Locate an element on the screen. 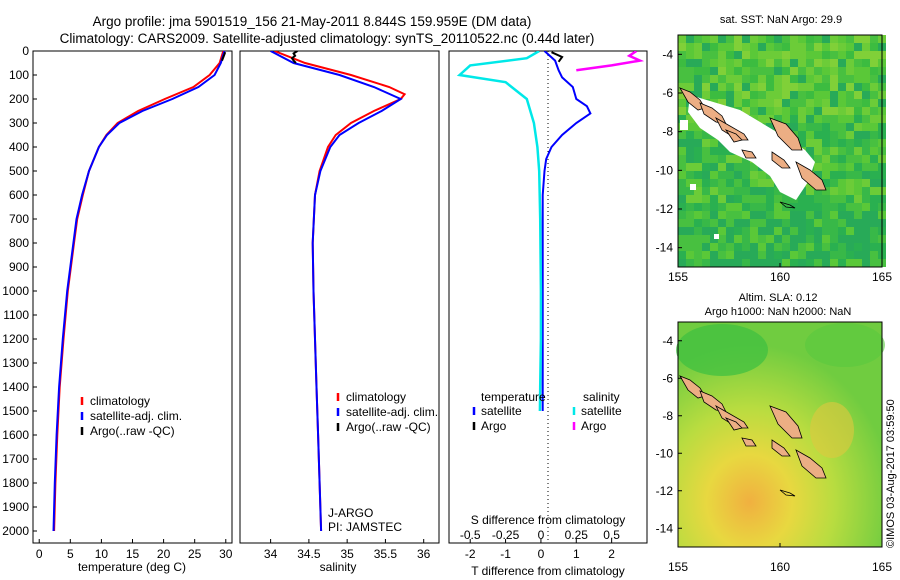 The image size is (900, 580). map-y-tick-label: -12 is located at coordinates (665, 491).